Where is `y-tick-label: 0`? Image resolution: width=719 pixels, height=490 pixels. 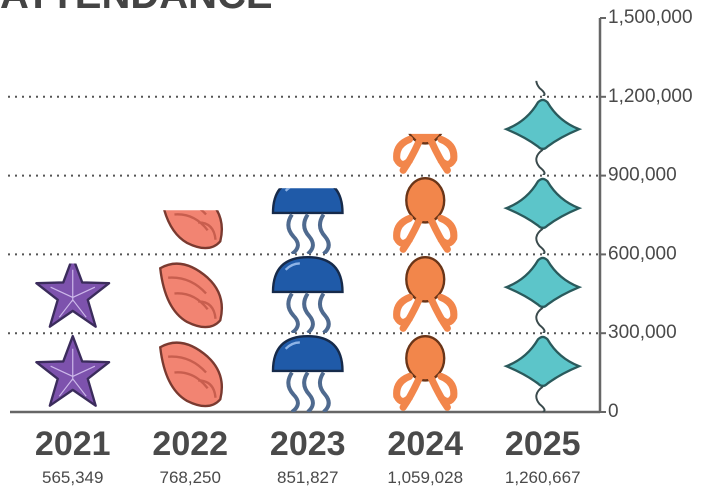 y-tick-label: 0 is located at coordinates (613, 411).